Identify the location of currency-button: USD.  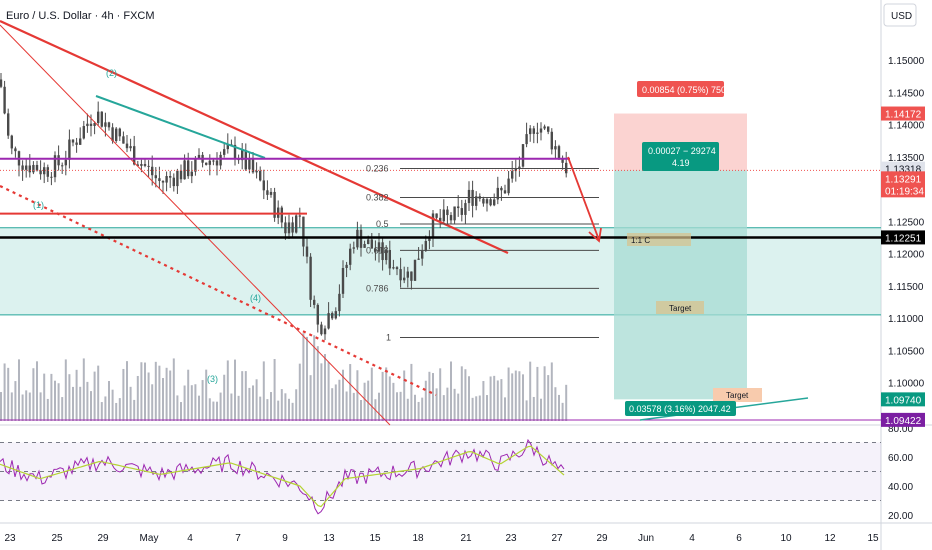
(901, 16).